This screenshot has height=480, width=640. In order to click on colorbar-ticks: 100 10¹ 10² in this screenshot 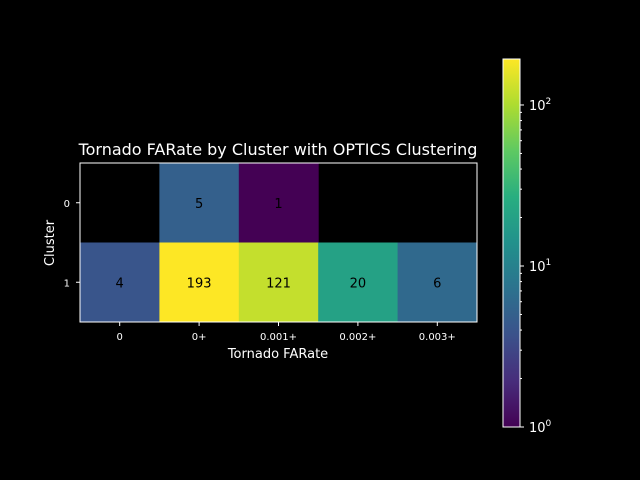, I will do `click(536, 266)`.